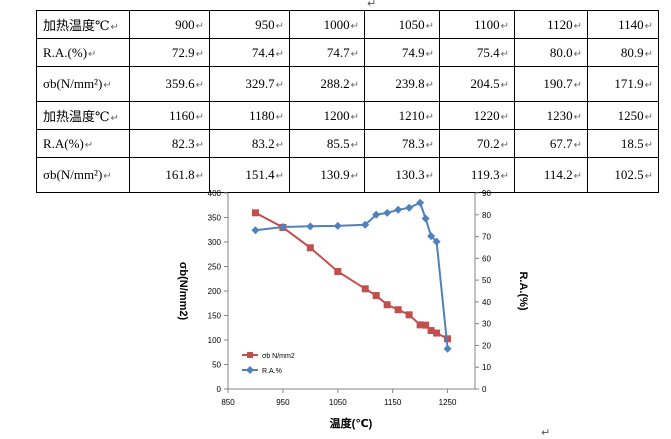  What do you see at coordinates (411, 115) in the screenshot?
I see `cell-value: 1210` at bounding box center [411, 115].